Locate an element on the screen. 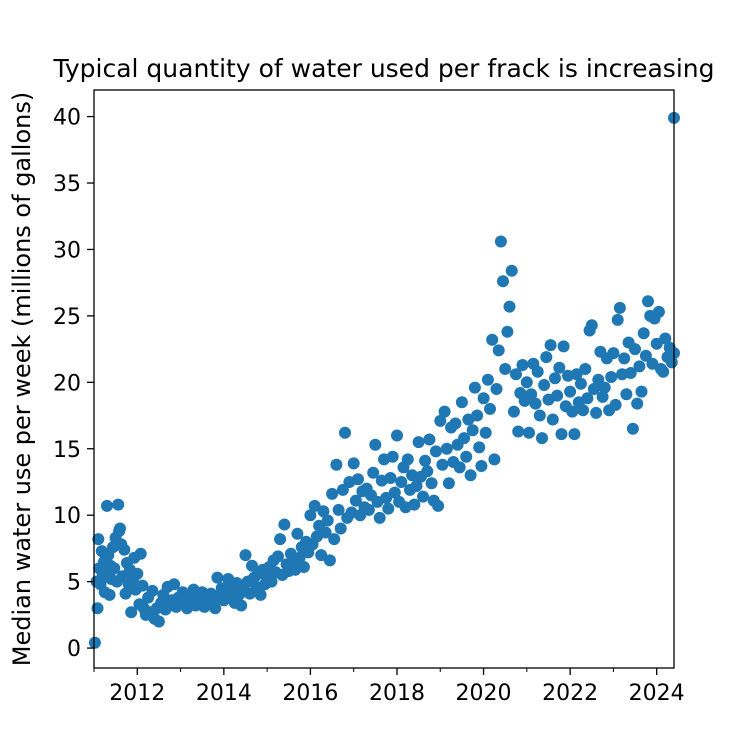 This screenshot has height=750, width=750. x-tick-label: 2020 is located at coordinates (484, 693).